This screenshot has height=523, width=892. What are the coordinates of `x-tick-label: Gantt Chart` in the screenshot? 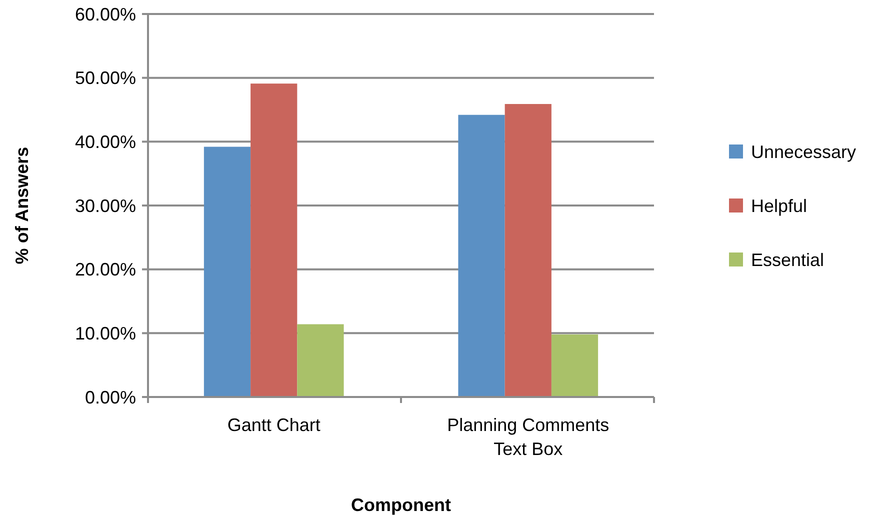 It's located at (273, 425).